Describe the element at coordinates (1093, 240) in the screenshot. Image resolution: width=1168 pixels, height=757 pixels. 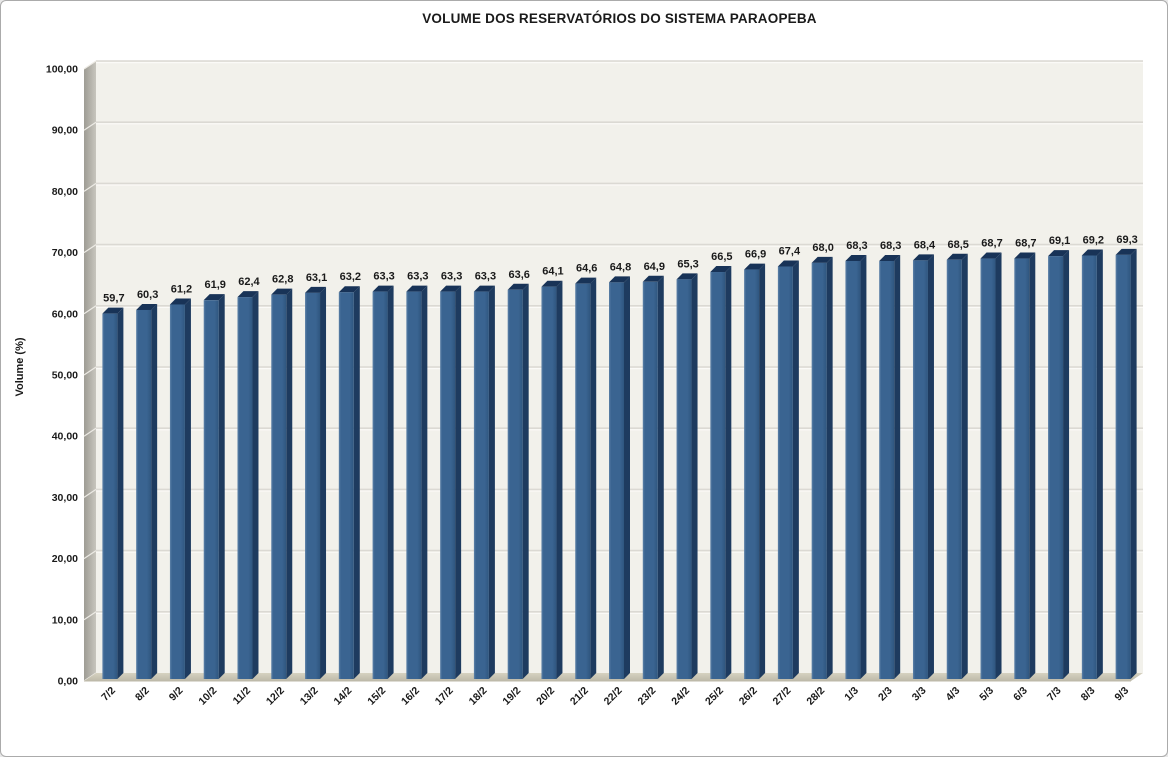
I see `bar-value-label: 69,2` at that location.